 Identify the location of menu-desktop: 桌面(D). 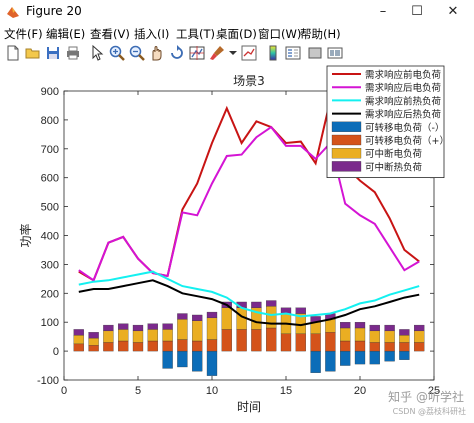
(236, 34).